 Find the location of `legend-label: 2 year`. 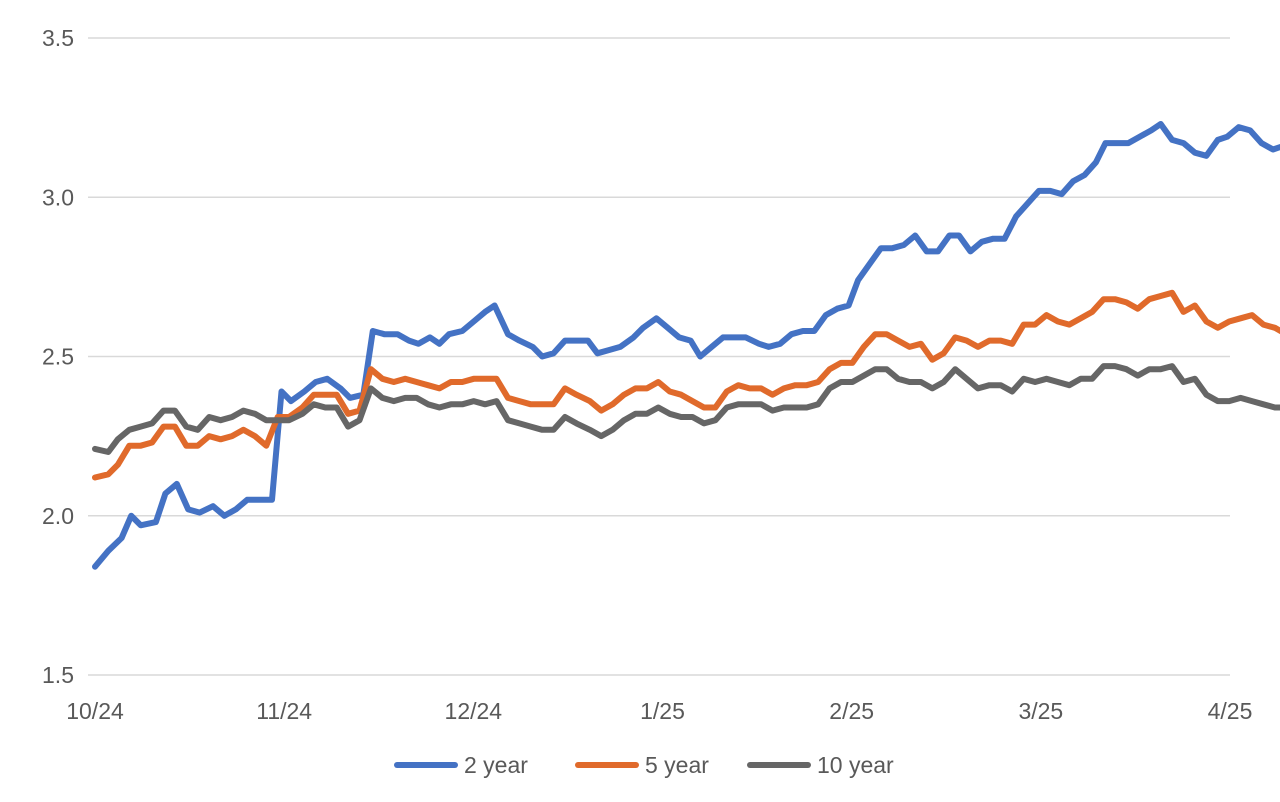

legend-label: 2 year is located at coordinates (496, 765).